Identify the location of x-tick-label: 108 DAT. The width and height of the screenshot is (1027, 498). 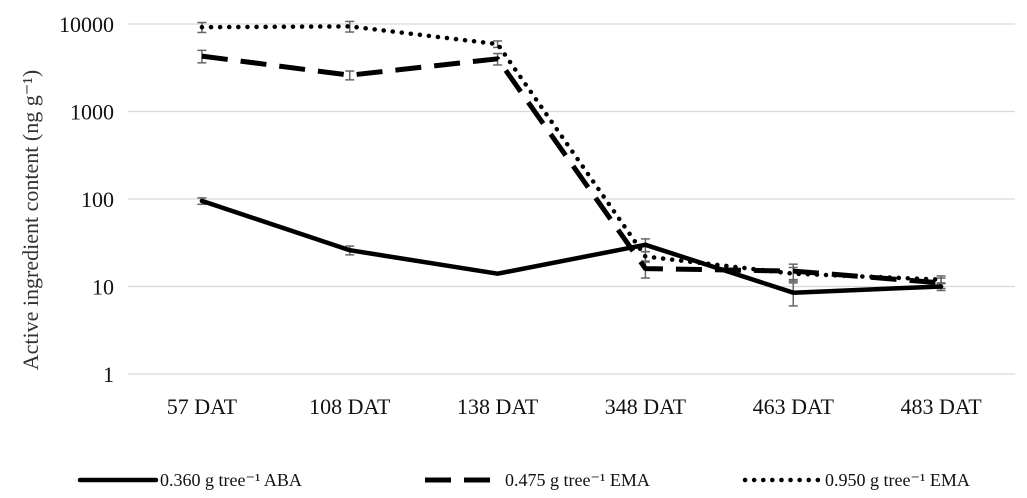
(350, 406).